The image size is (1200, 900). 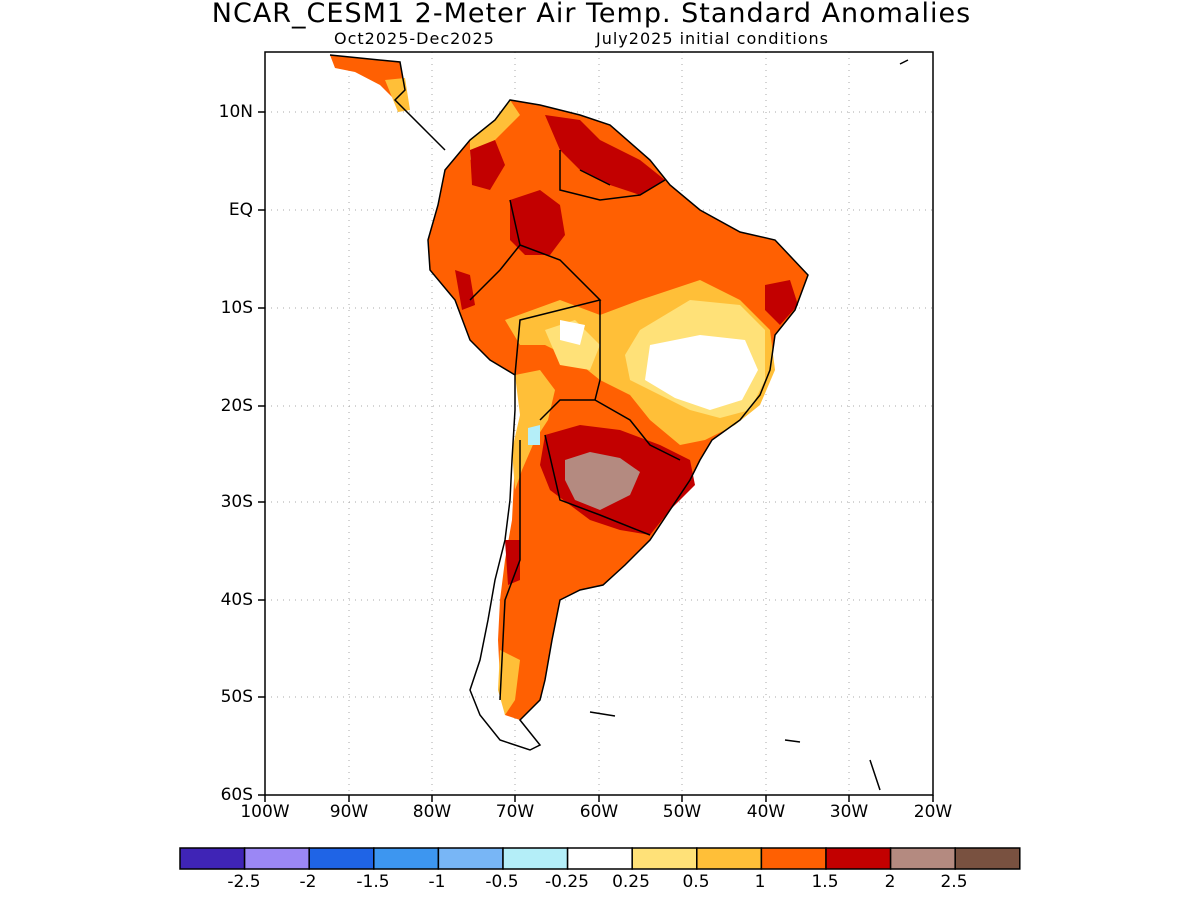 What do you see at coordinates (502, 882) in the screenshot?
I see `colorbar-label: -0.5` at bounding box center [502, 882].